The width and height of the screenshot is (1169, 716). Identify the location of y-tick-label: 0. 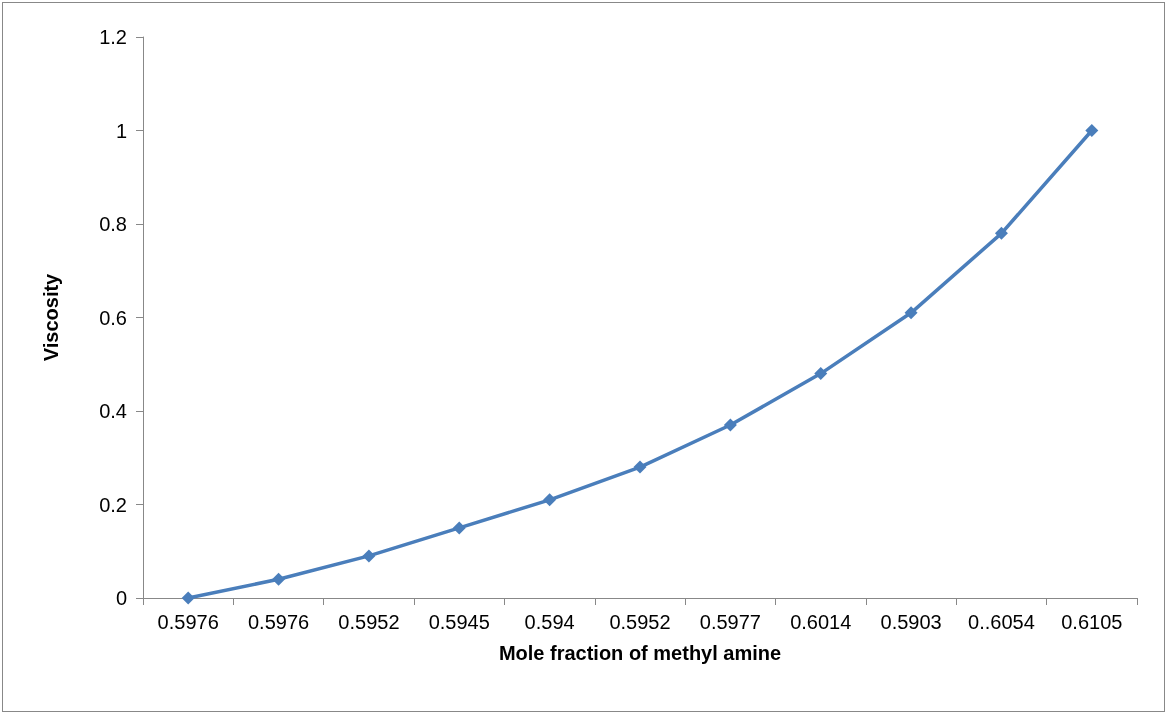
(121, 598).